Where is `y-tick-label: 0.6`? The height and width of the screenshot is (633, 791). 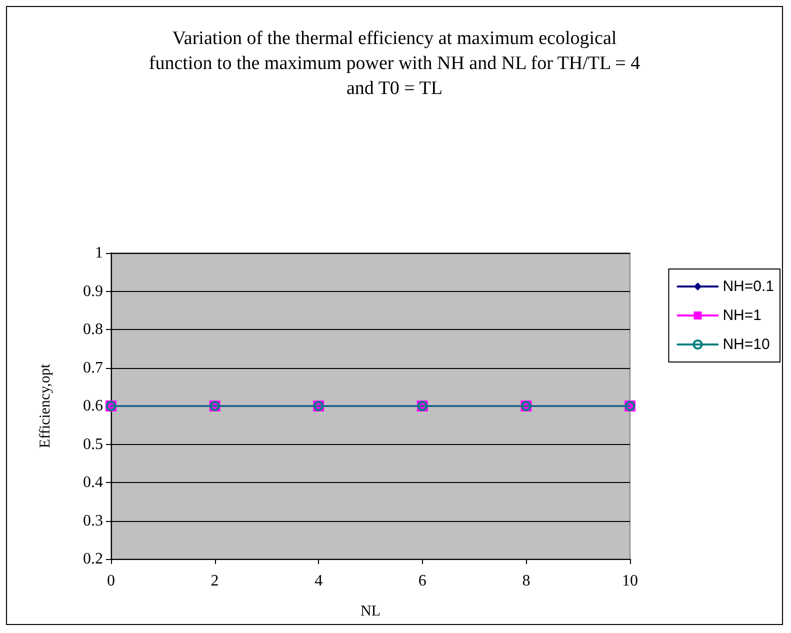
y-tick-label: 0.6 is located at coordinates (93, 406).